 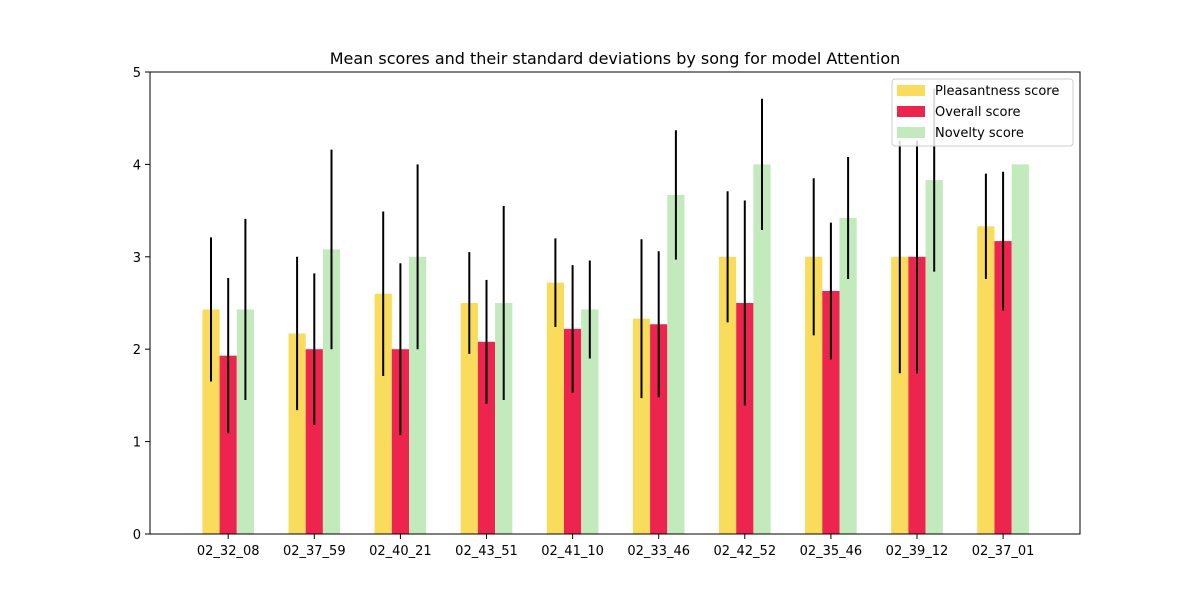 What do you see at coordinates (400, 551) in the screenshot?
I see `x-tick-label: 02_40_21` at bounding box center [400, 551].